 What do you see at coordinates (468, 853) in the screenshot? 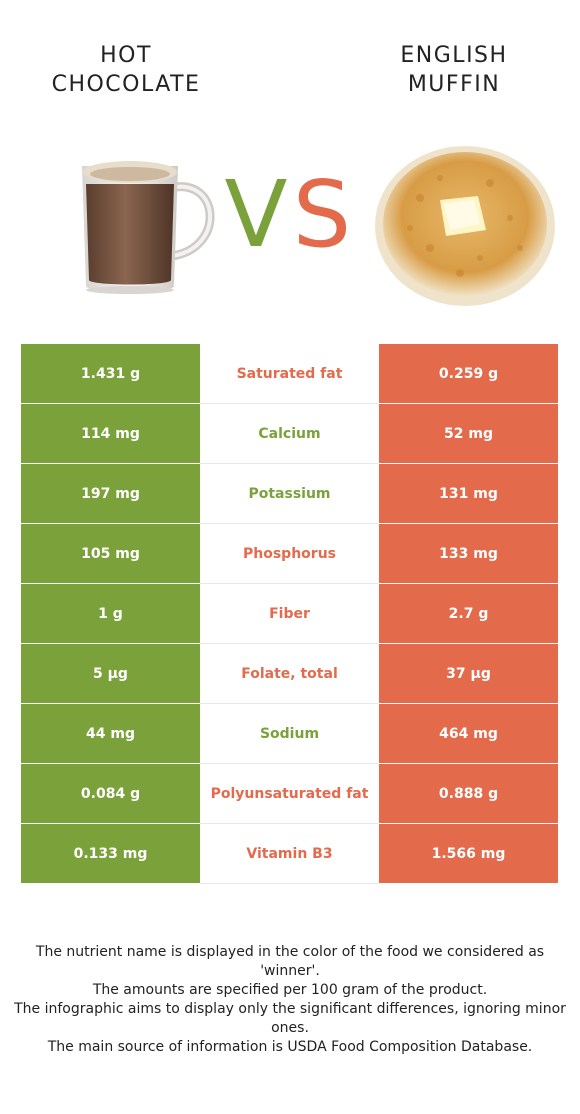
I see `right-value: 1.566 mg` at bounding box center [468, 853].